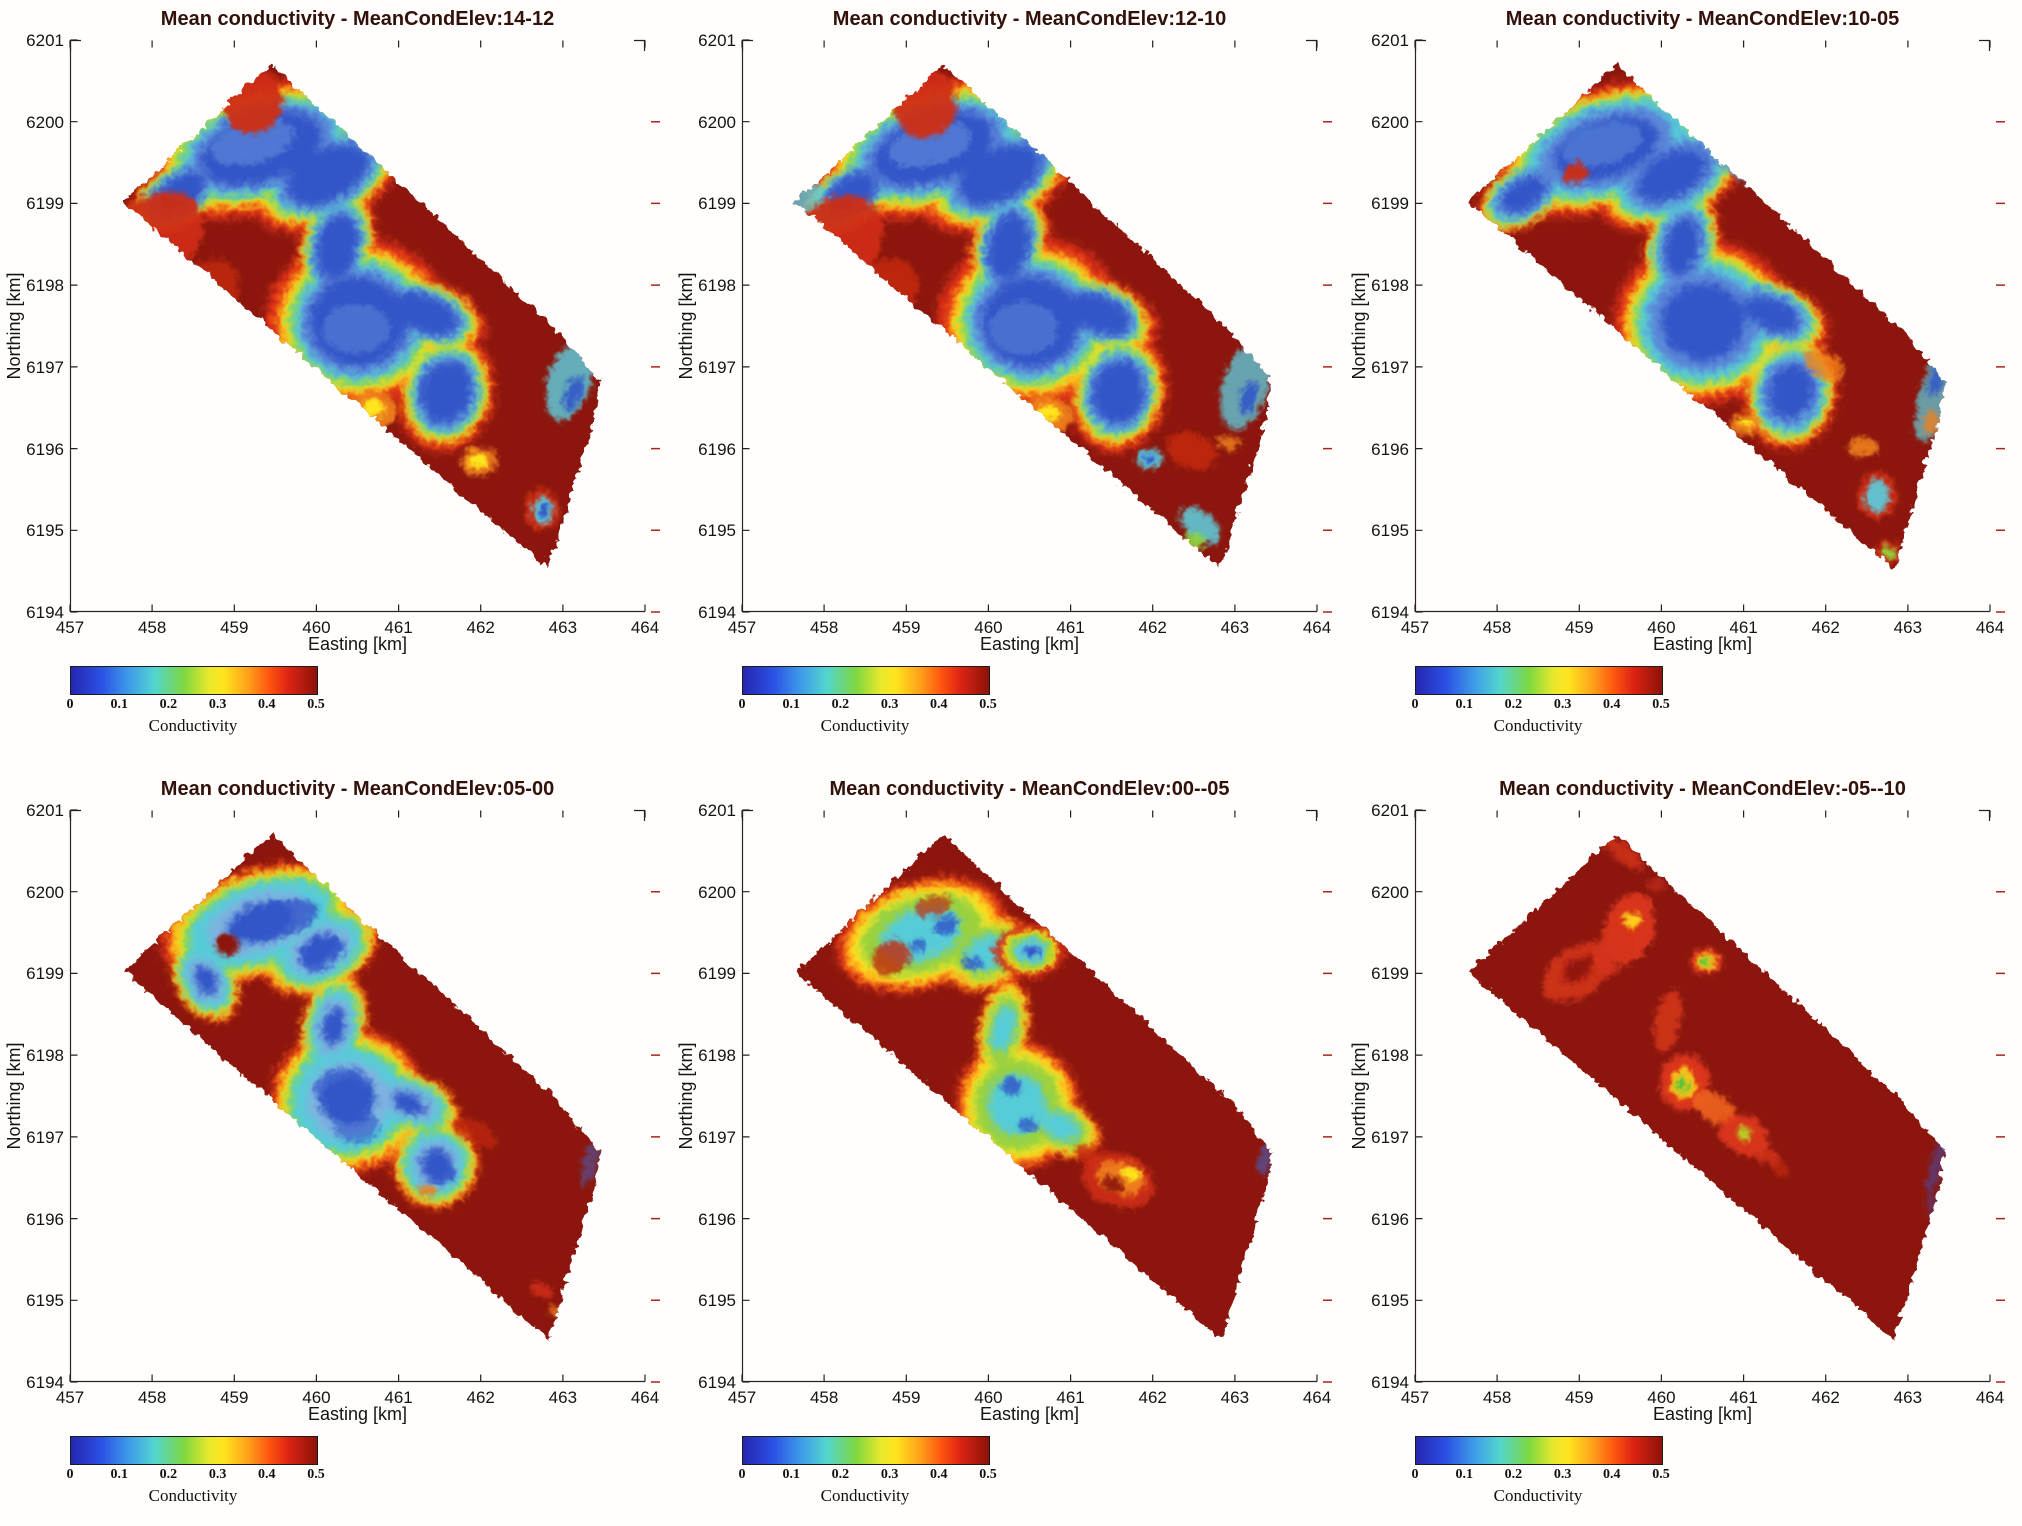  What do you see at coordinates (1029, 789) in the screenshot?
I see `panel-title: Mean conductivity - MeanCondElev:00--05` at bounding box center [1029, 789].